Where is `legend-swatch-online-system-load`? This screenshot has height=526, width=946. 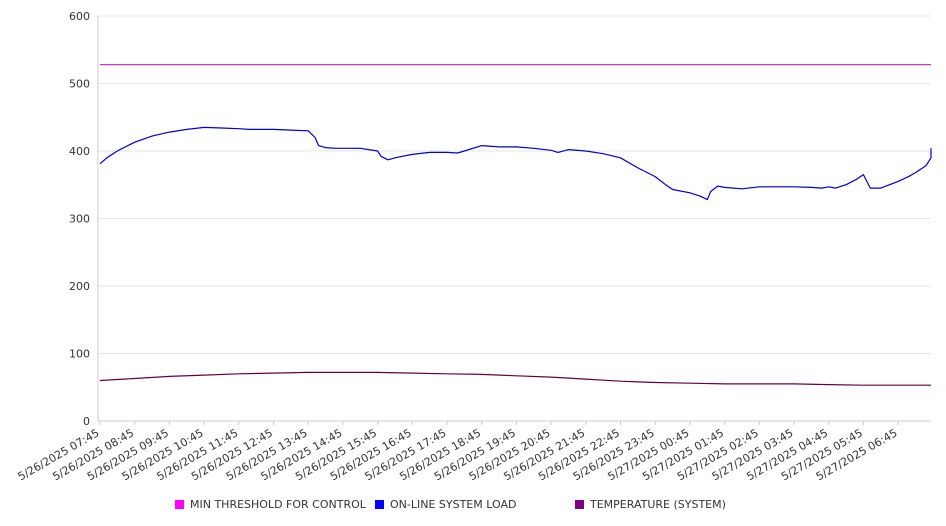
legend-swatch-online-system-load is located at coordinates (379, 504).